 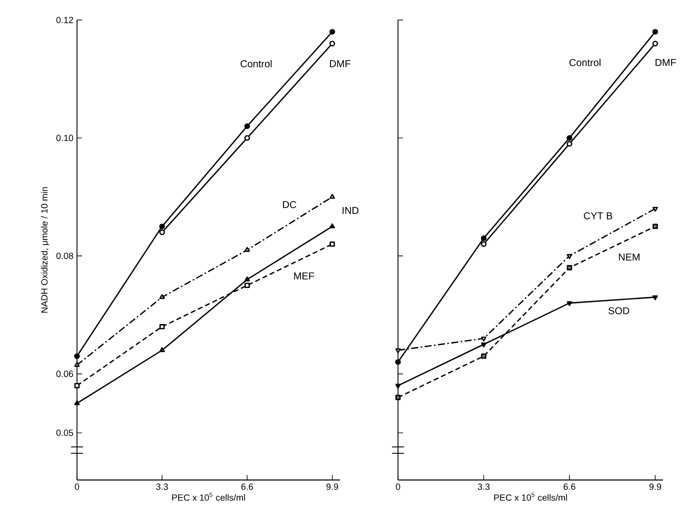 I want to click on y-tick-label: 0.12, so click(x=65, y=20).